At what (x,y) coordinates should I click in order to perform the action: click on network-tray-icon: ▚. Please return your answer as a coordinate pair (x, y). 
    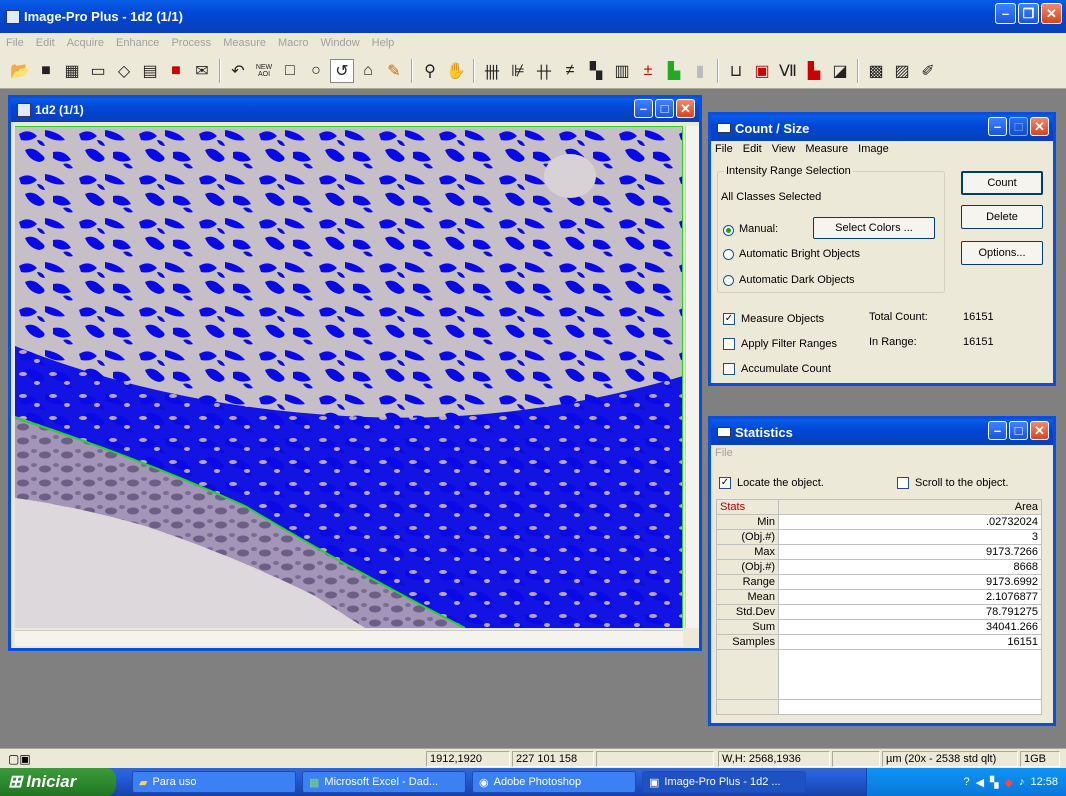
    Looking at the image, I should click on (994, 782).